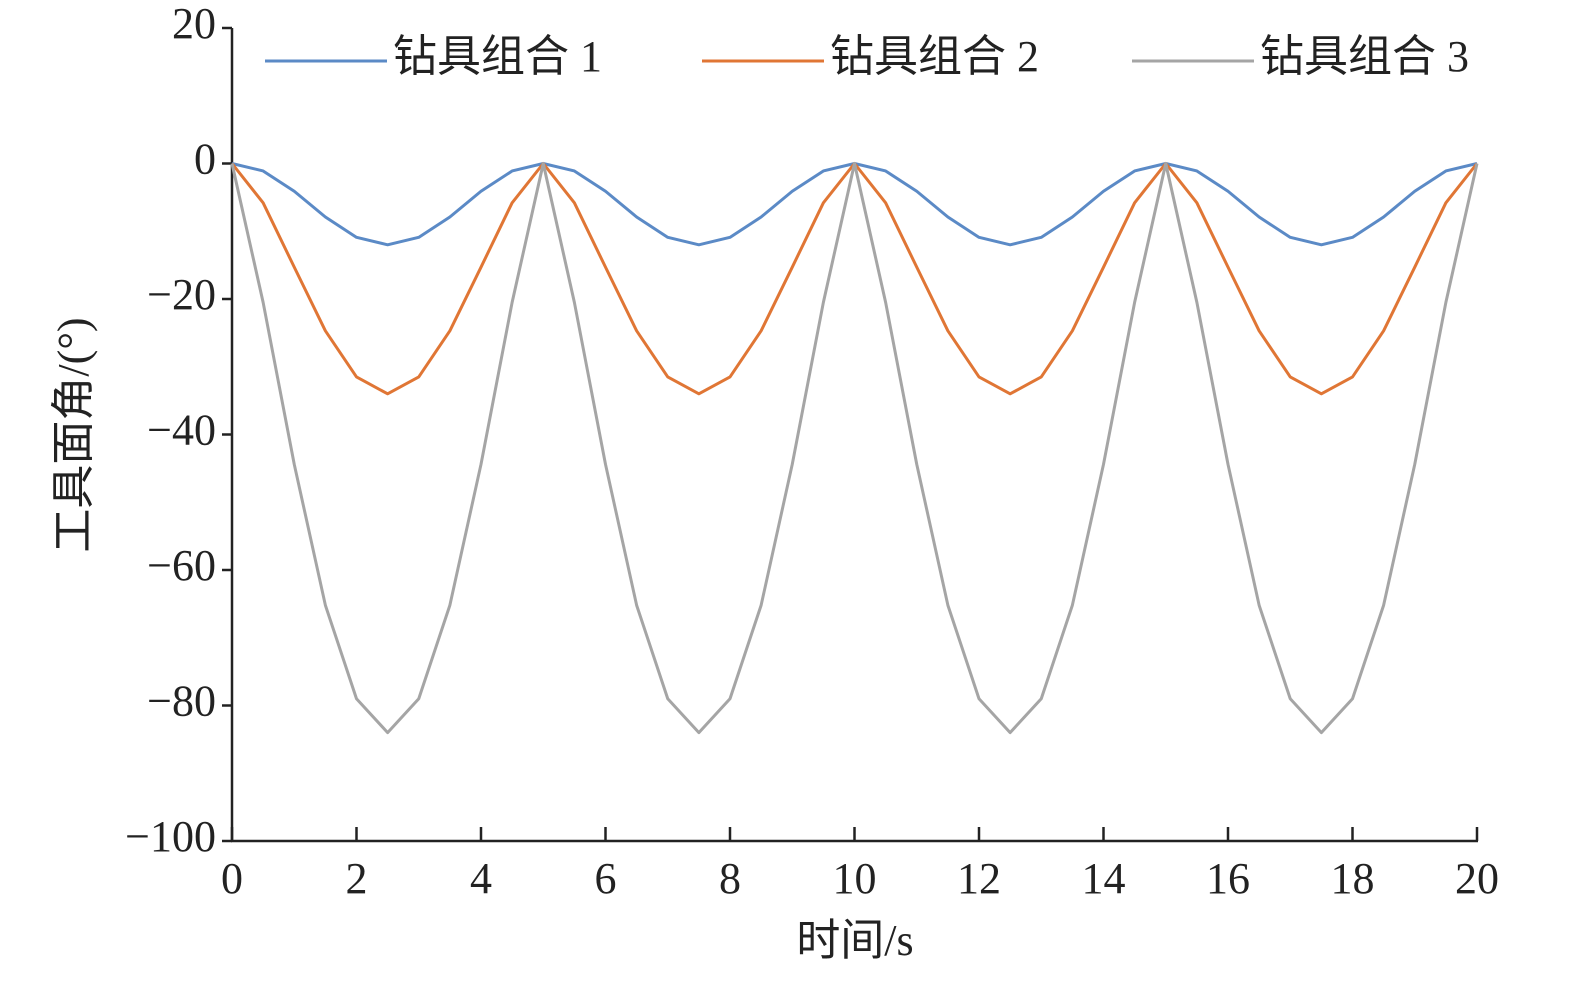 The height and width of the screenshot is (984, 1575). Describe the element at coordinates (357, 878) in the screenshot. I see `x-tick-label: 2` at that location.